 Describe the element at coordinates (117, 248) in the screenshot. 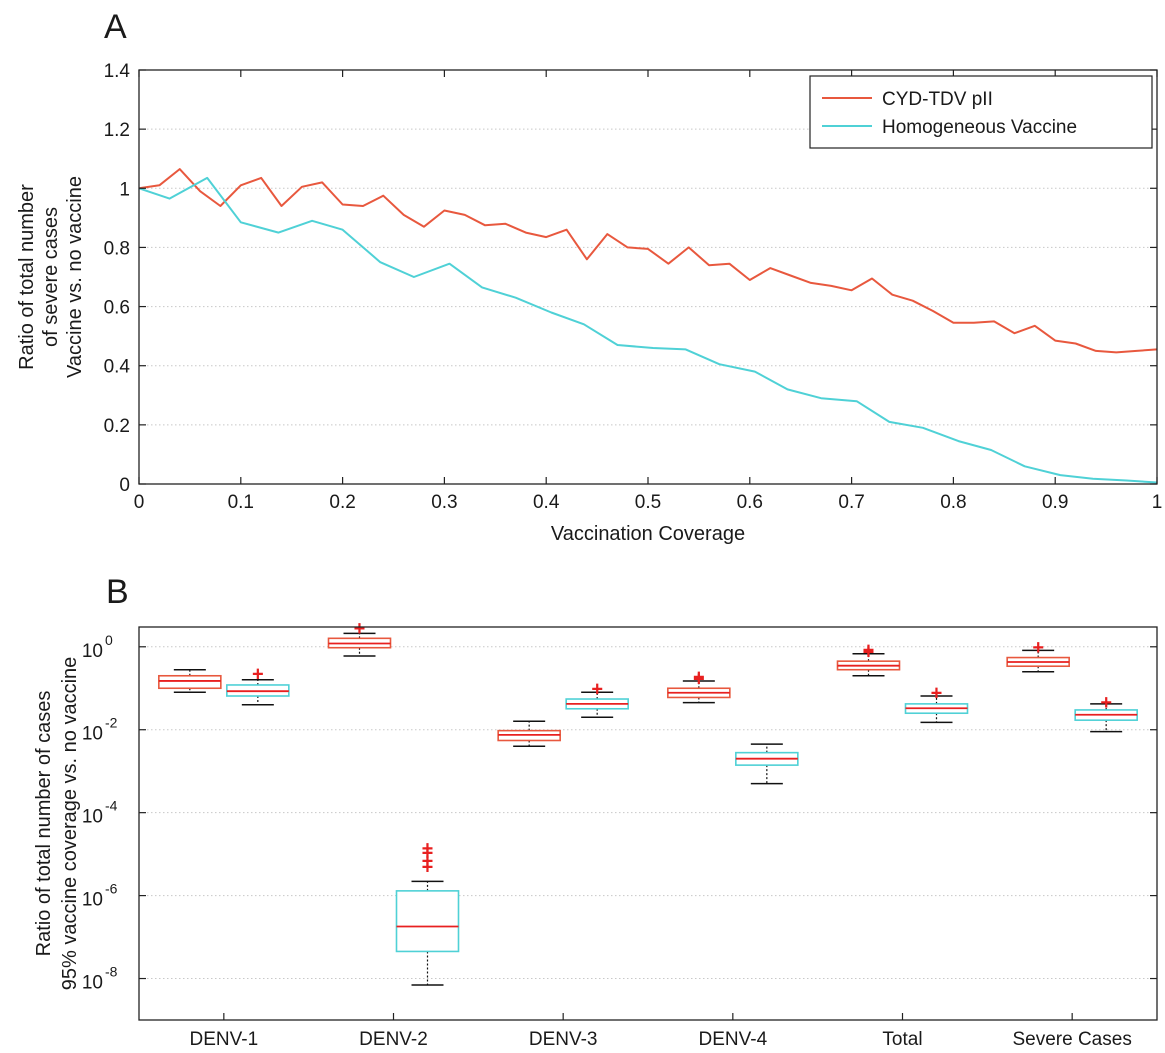

I see `y-tick-label-a: 0.8` at that location.